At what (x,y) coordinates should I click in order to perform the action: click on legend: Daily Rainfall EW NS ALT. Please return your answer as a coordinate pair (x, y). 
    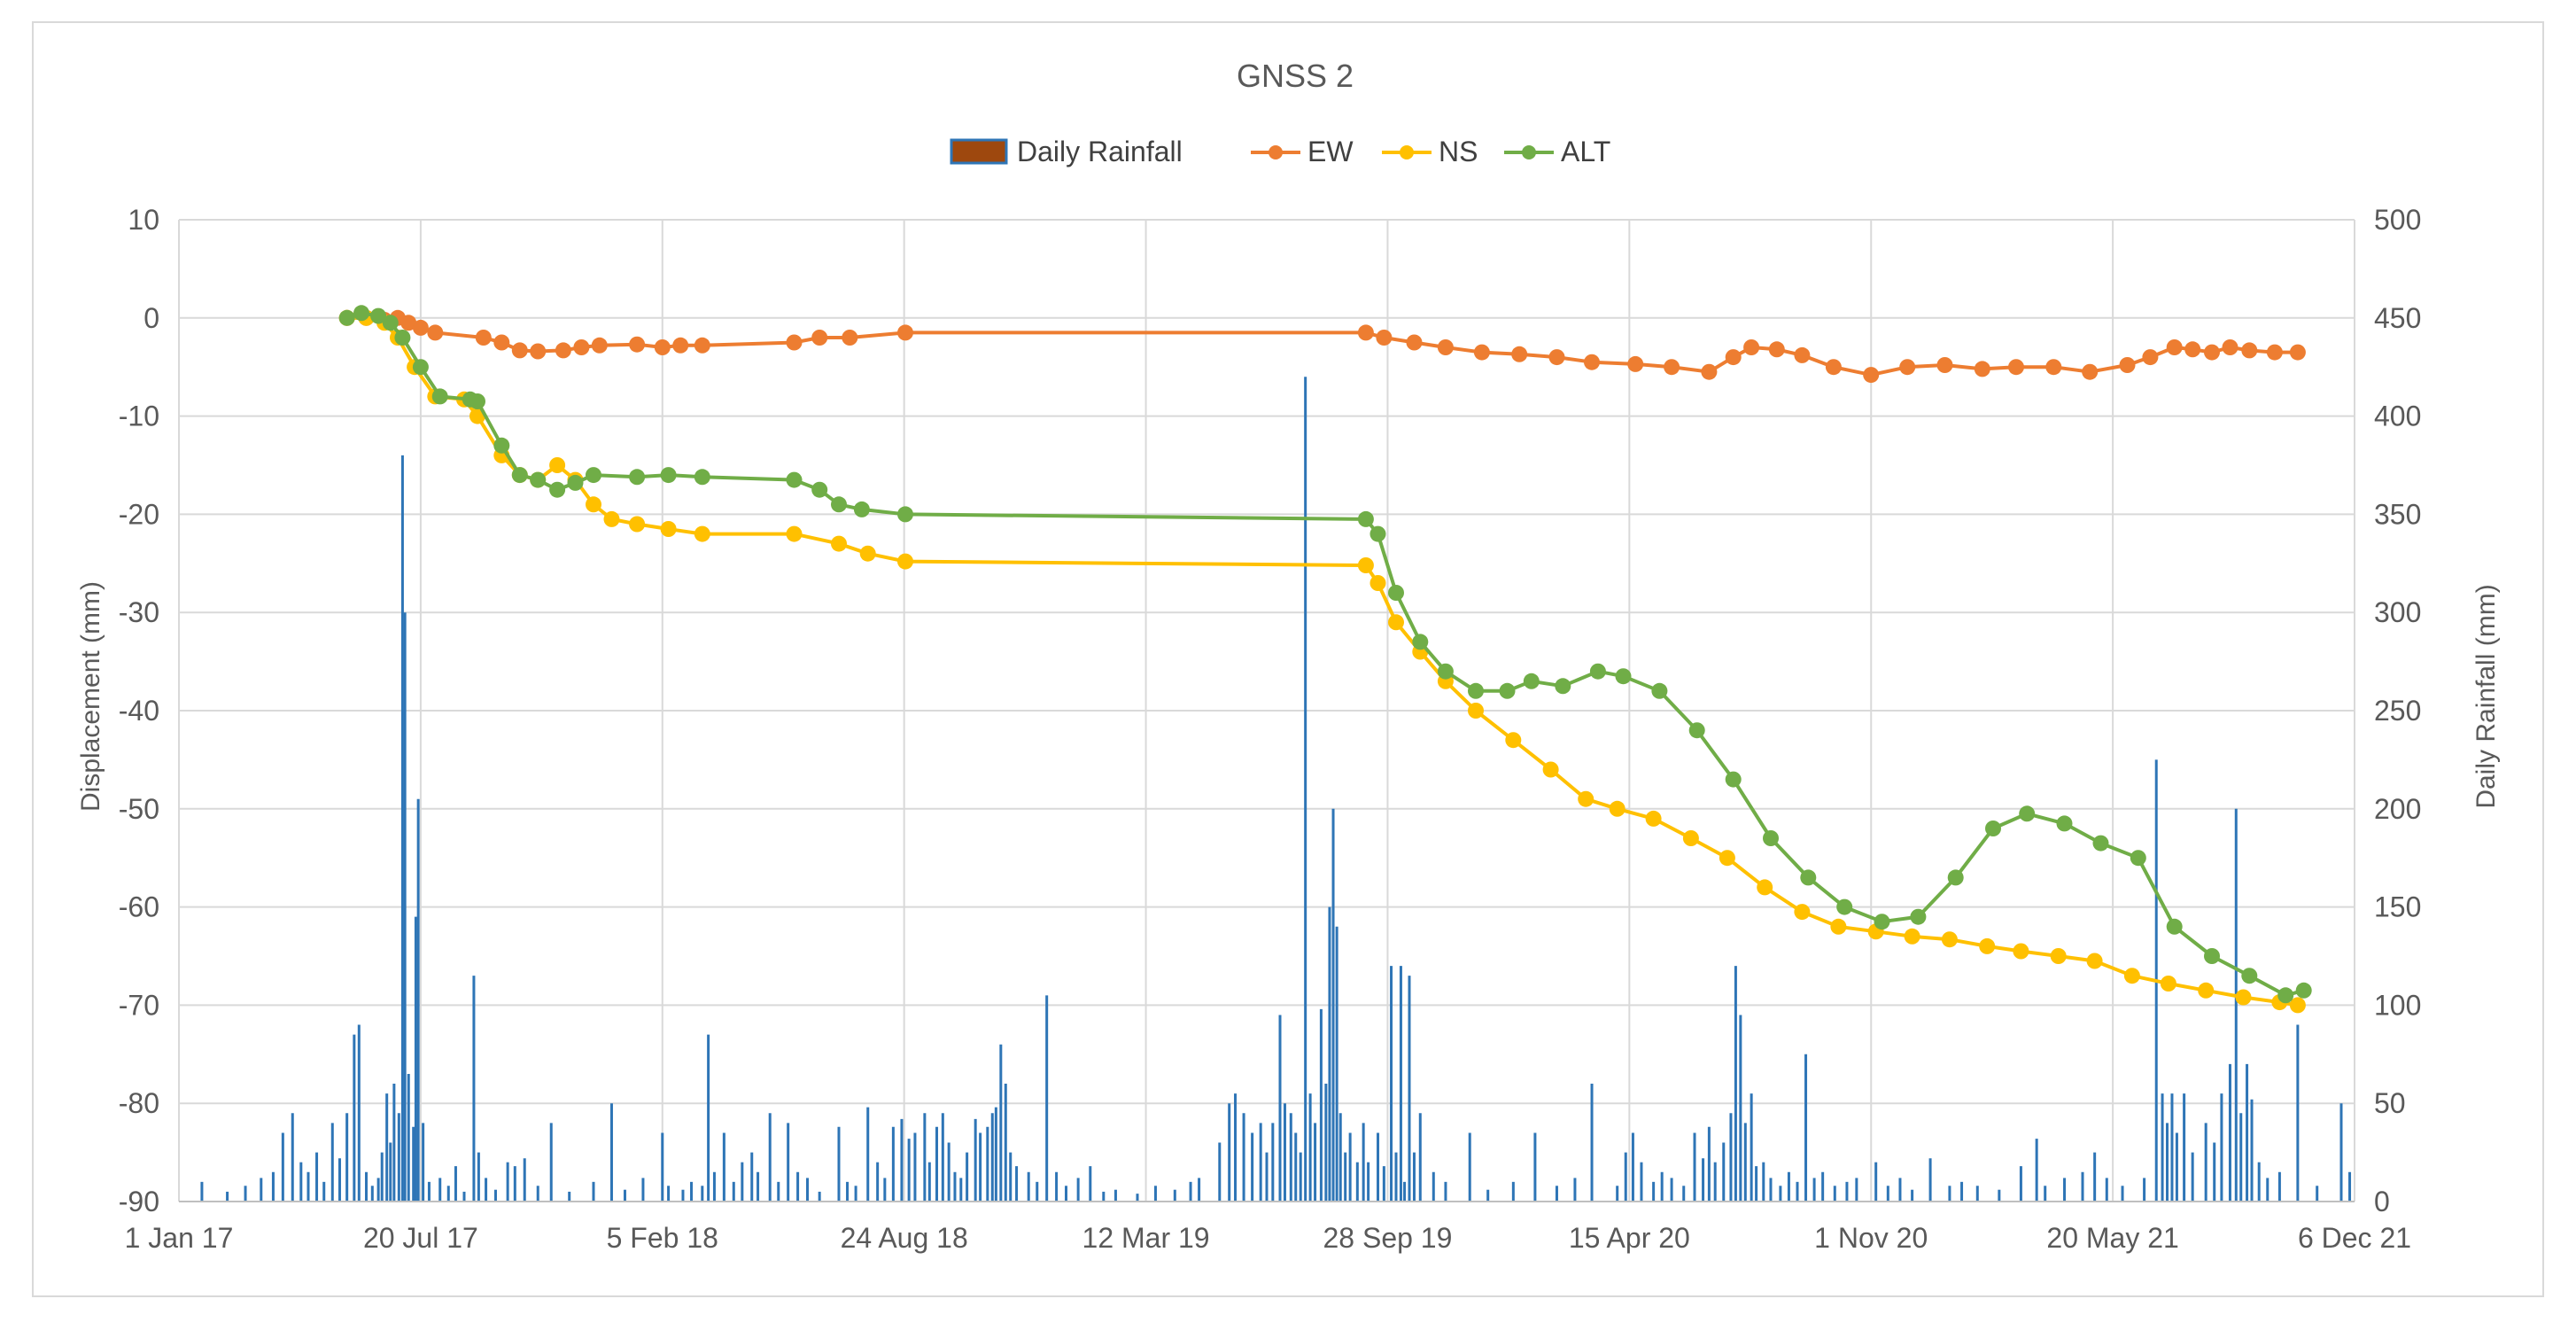
    Looking at the image, I should click on (1280, 151).